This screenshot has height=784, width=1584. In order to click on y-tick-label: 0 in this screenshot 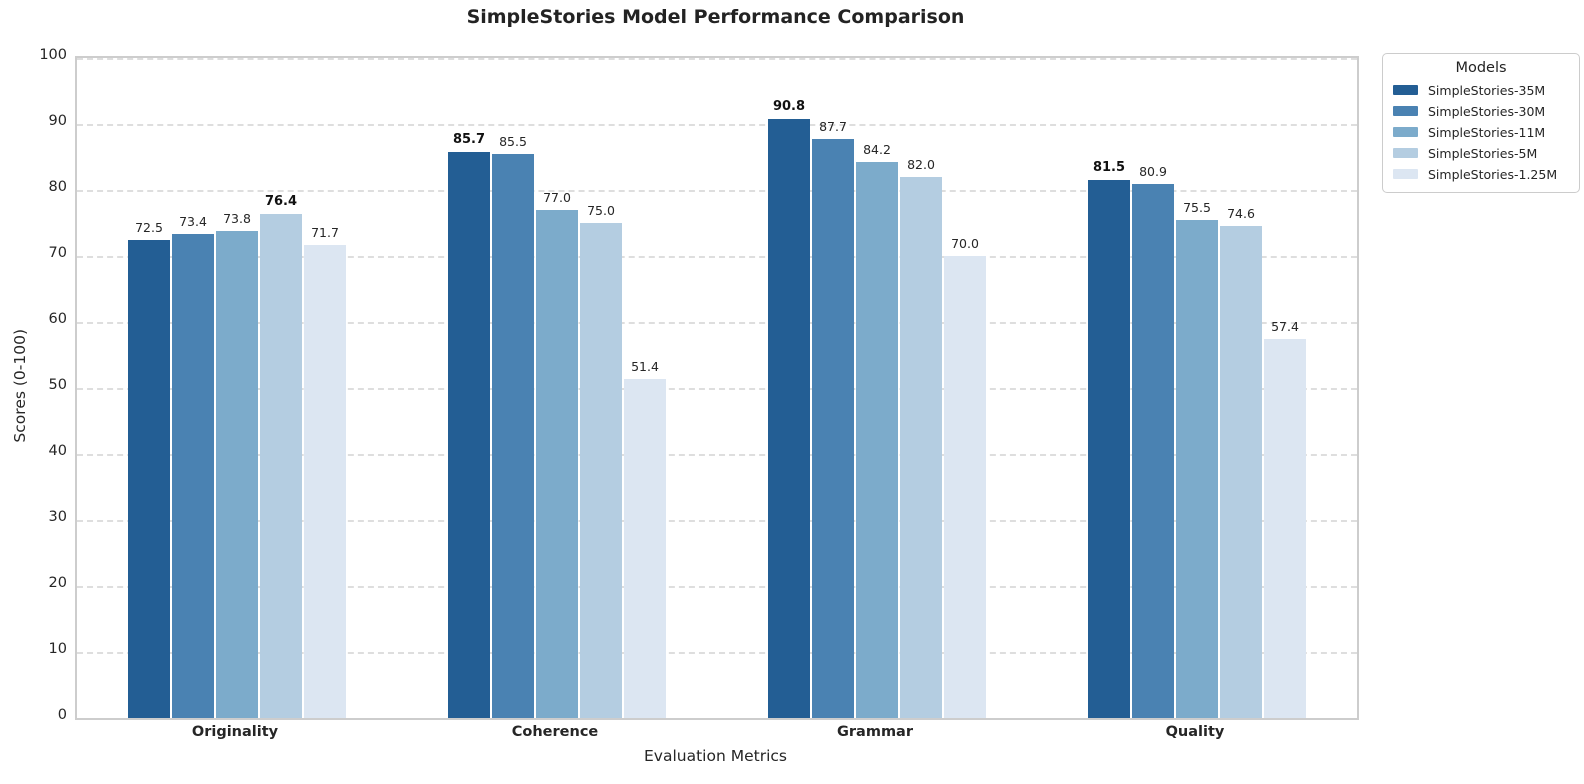, I will do `click(62, 715)`.